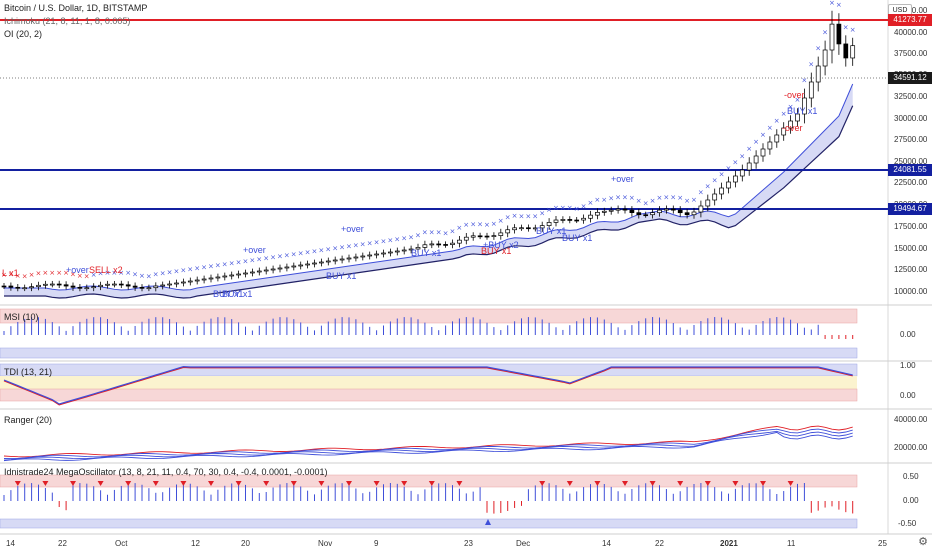  I want to click on signal-sell-x2: SELL x2, so click(106, 270).